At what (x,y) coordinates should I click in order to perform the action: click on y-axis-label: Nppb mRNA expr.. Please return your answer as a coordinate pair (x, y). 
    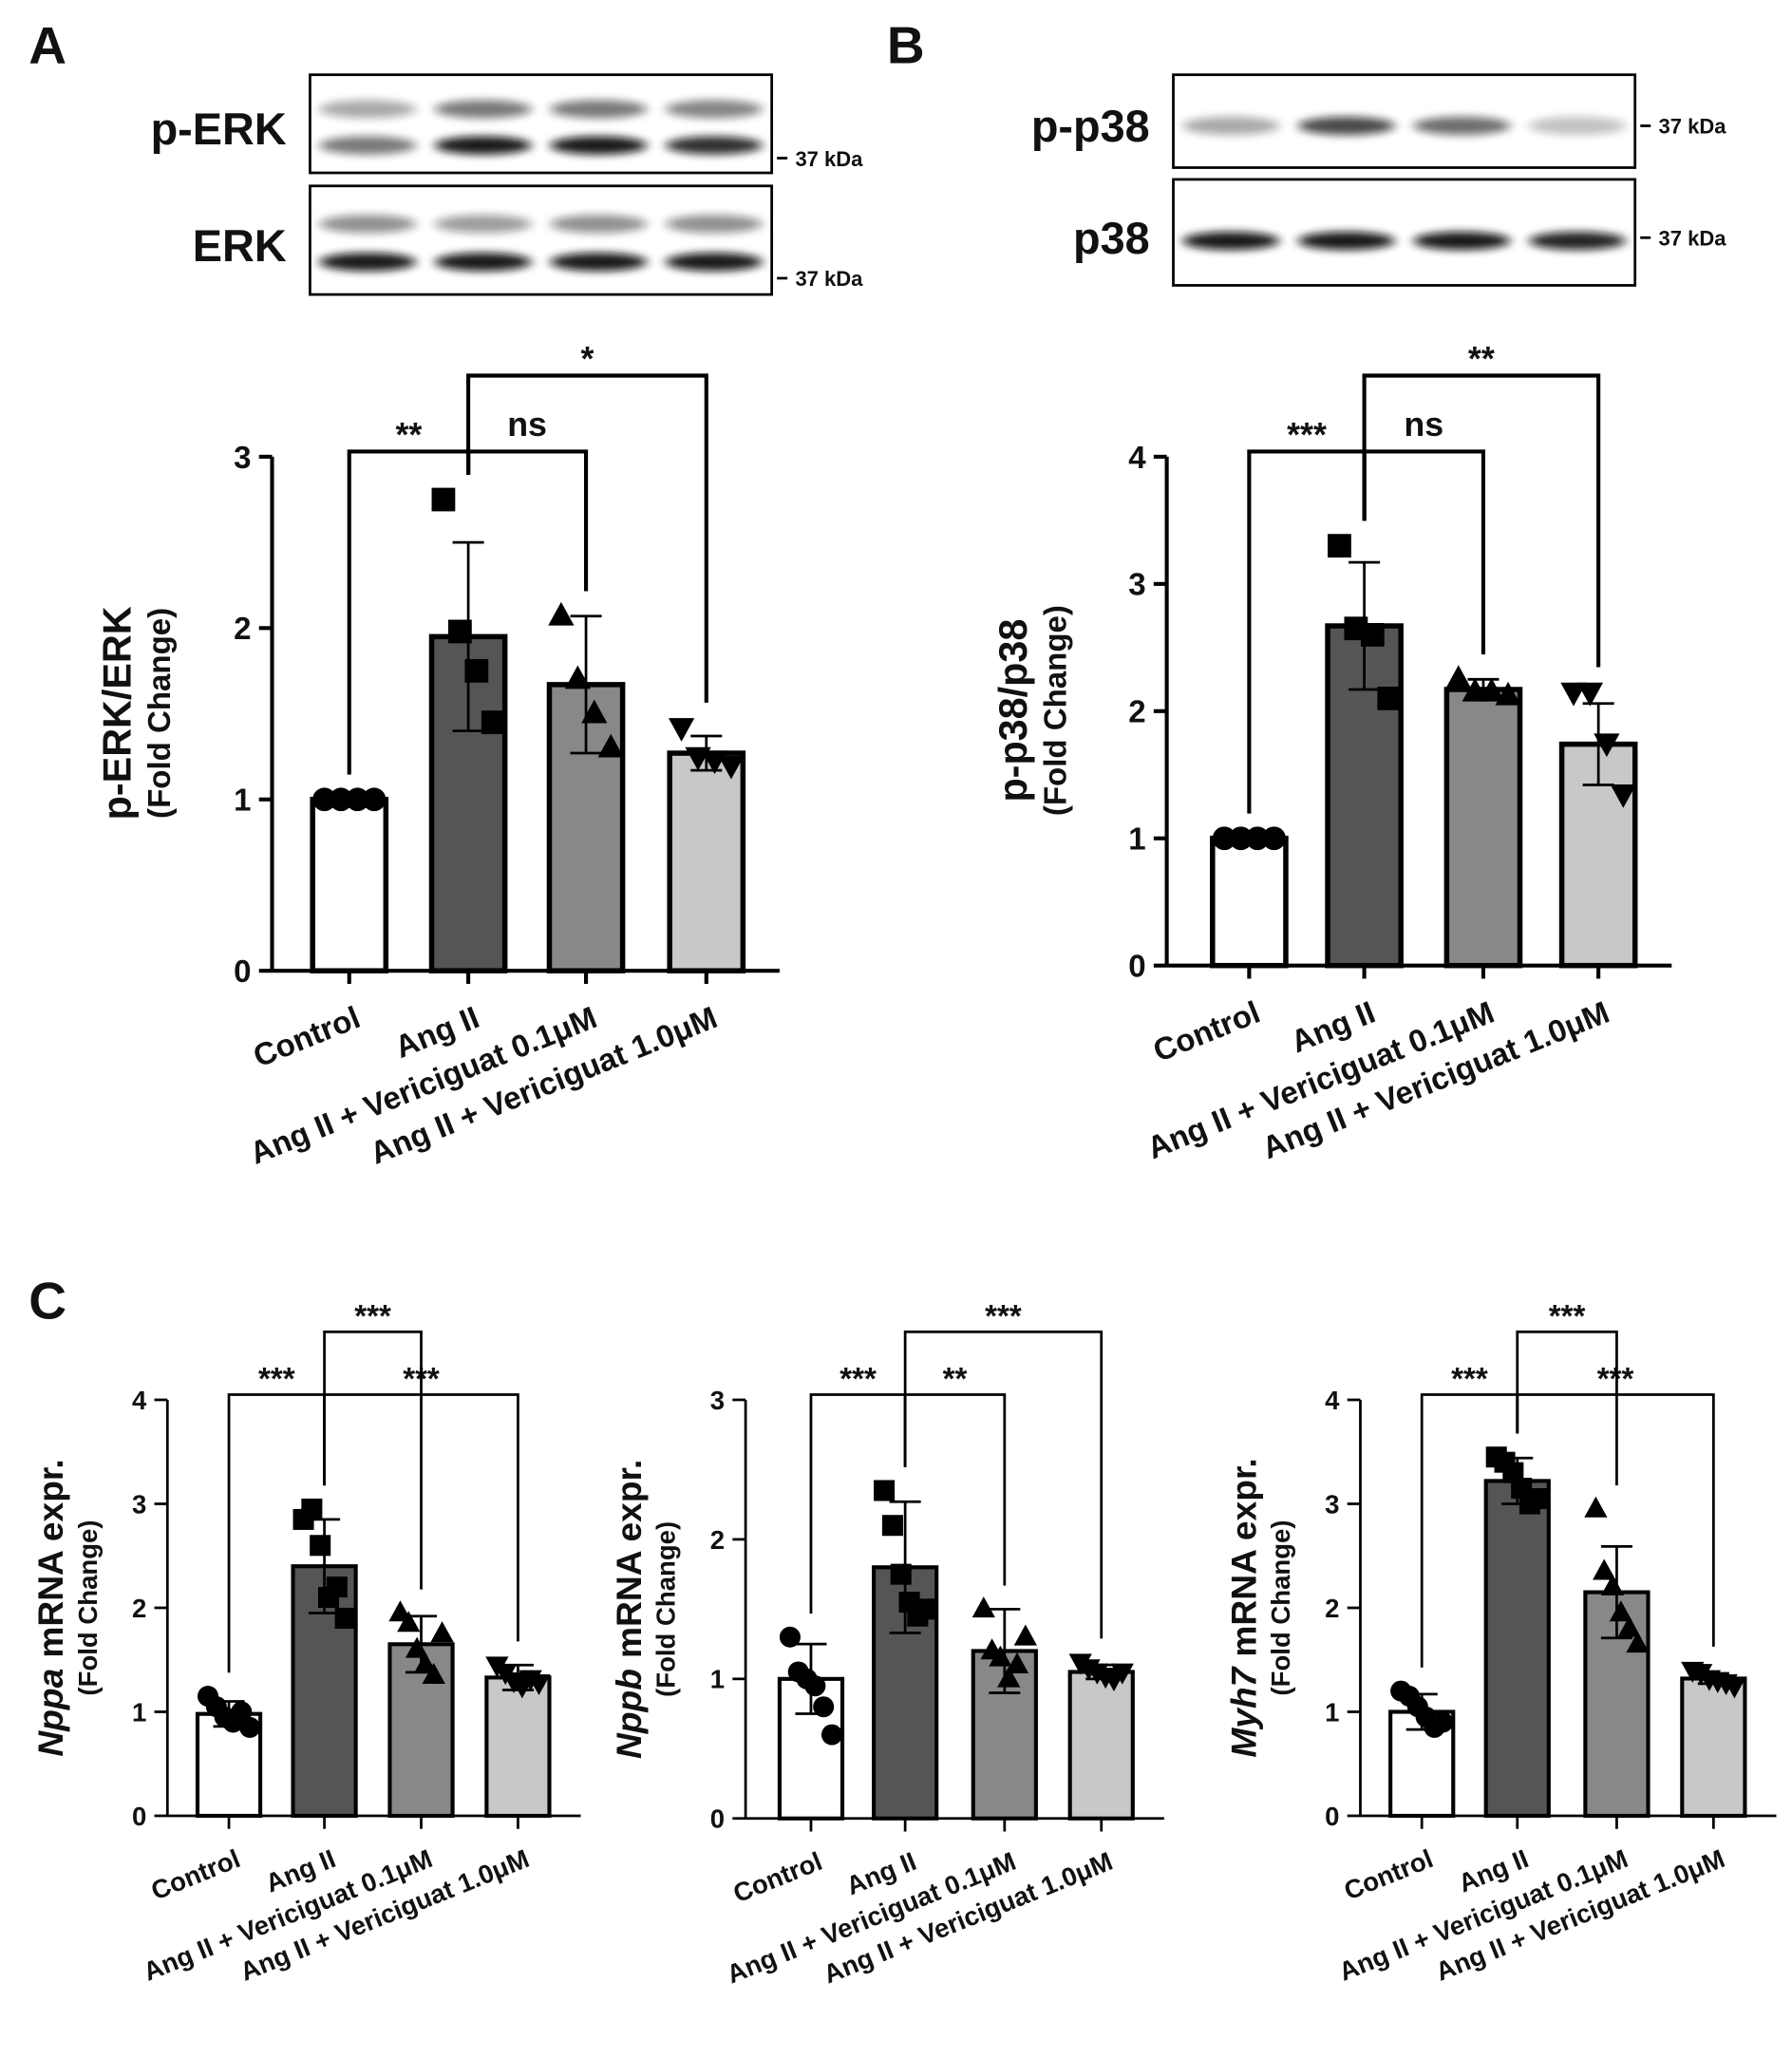
    Looking at the image, I should click on (629, 1609).